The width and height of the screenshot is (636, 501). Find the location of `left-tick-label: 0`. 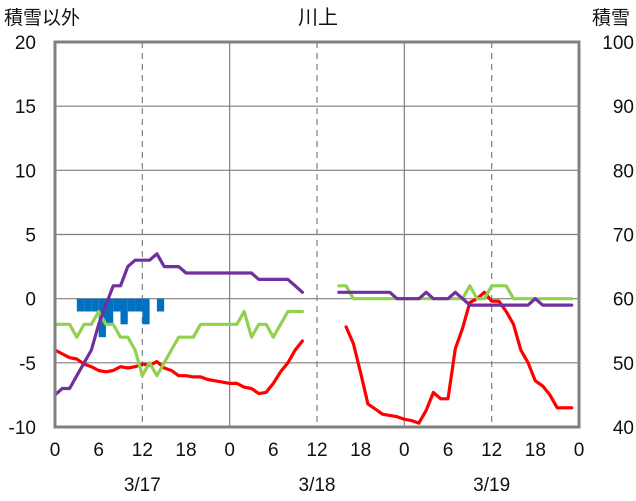

left-tick-label: 0 is located at coordinates (30, 300).